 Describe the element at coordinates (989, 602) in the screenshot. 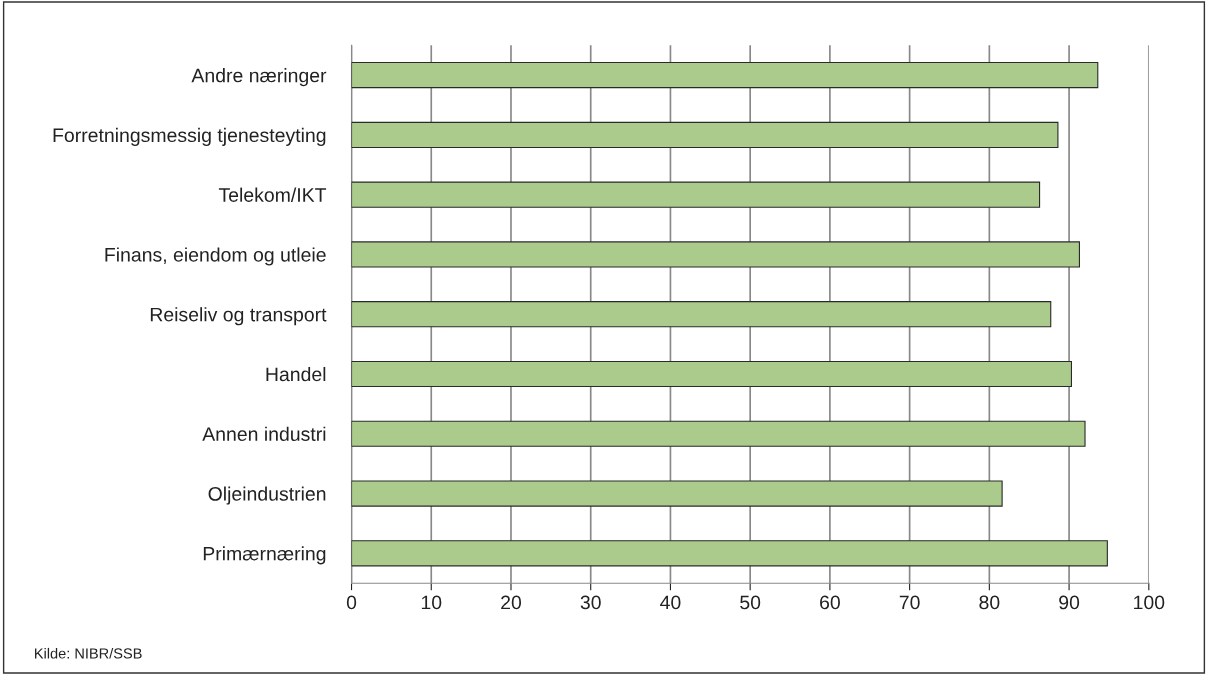

I see `x-tick-label: 80` at that location.